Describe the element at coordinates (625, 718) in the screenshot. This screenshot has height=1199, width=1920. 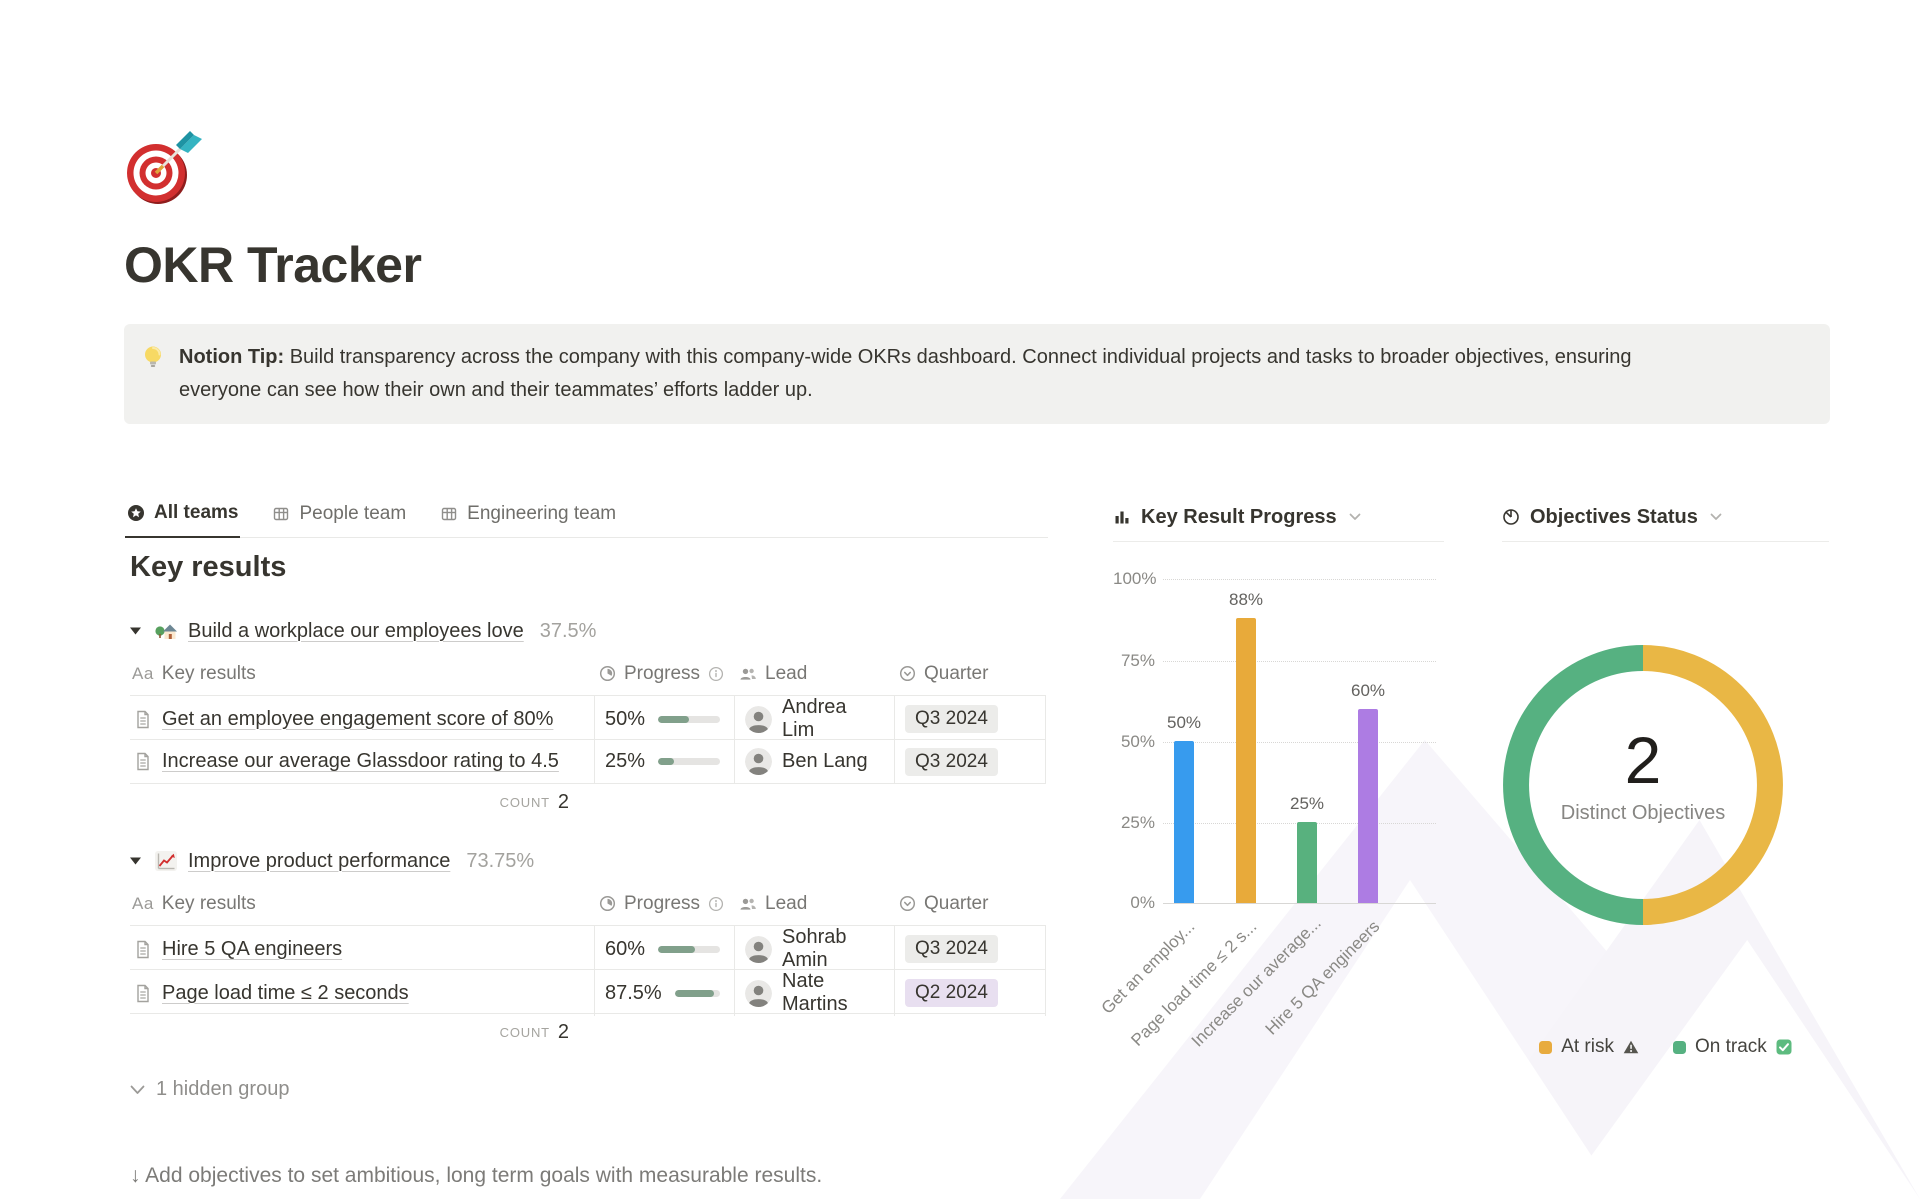
I see `progress-value: 50%` at that location.